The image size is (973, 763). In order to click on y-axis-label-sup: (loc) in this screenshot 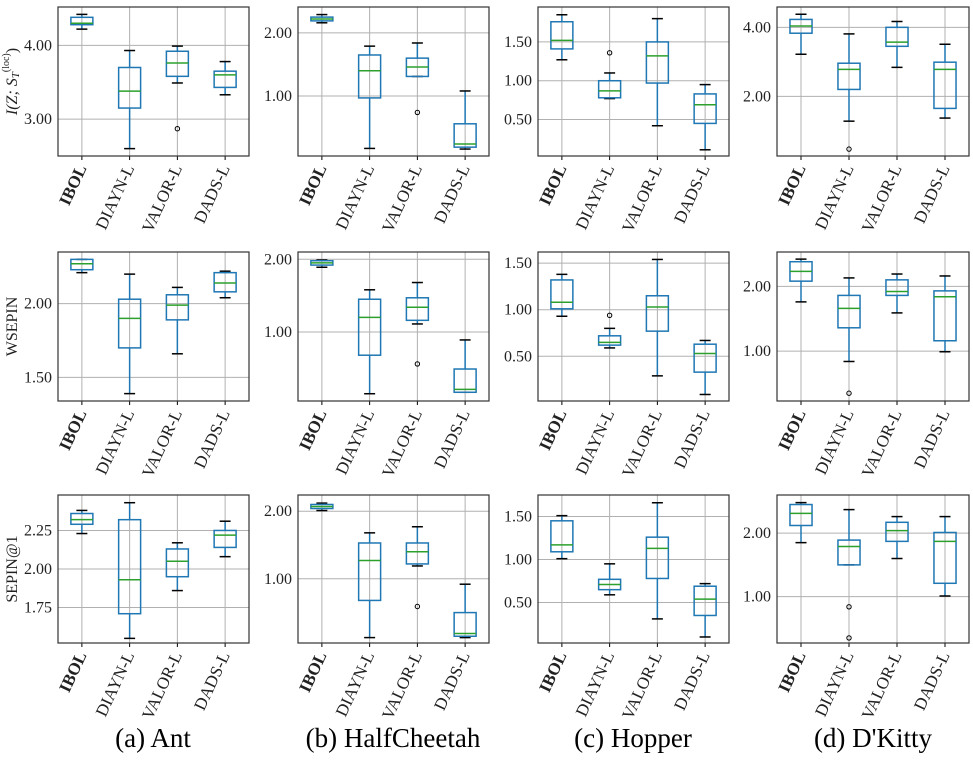, I will do `click(6, 62)`.